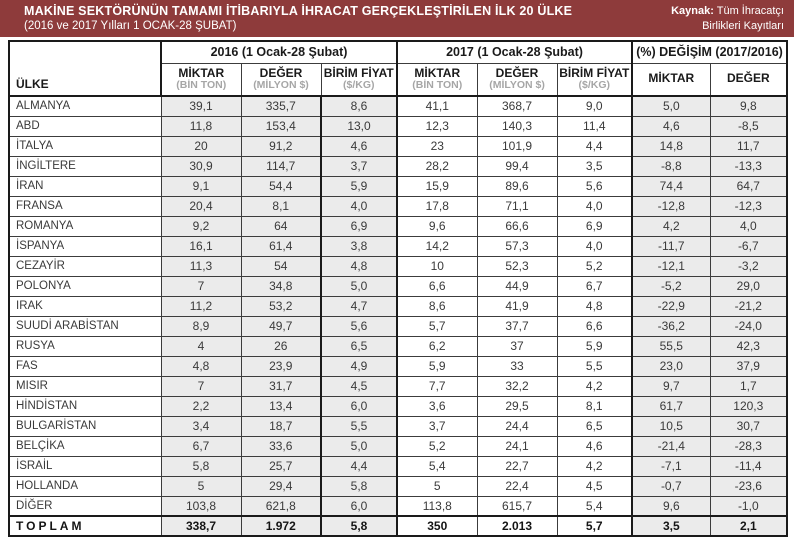 The width and height of the screenshot is (794, 549). What do you see at coordinates (437, 426) in the screenshot?
I see `cell-2017-miktar: 3,7` at bounding box center [437, 426].